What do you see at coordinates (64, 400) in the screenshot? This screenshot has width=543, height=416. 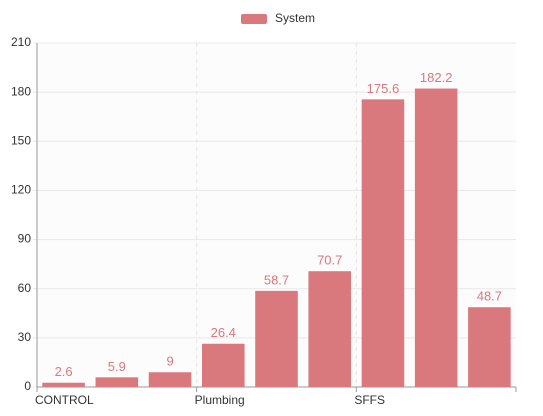 I see `x-tick-label: CONTROL` at bounding box center [64, 400].